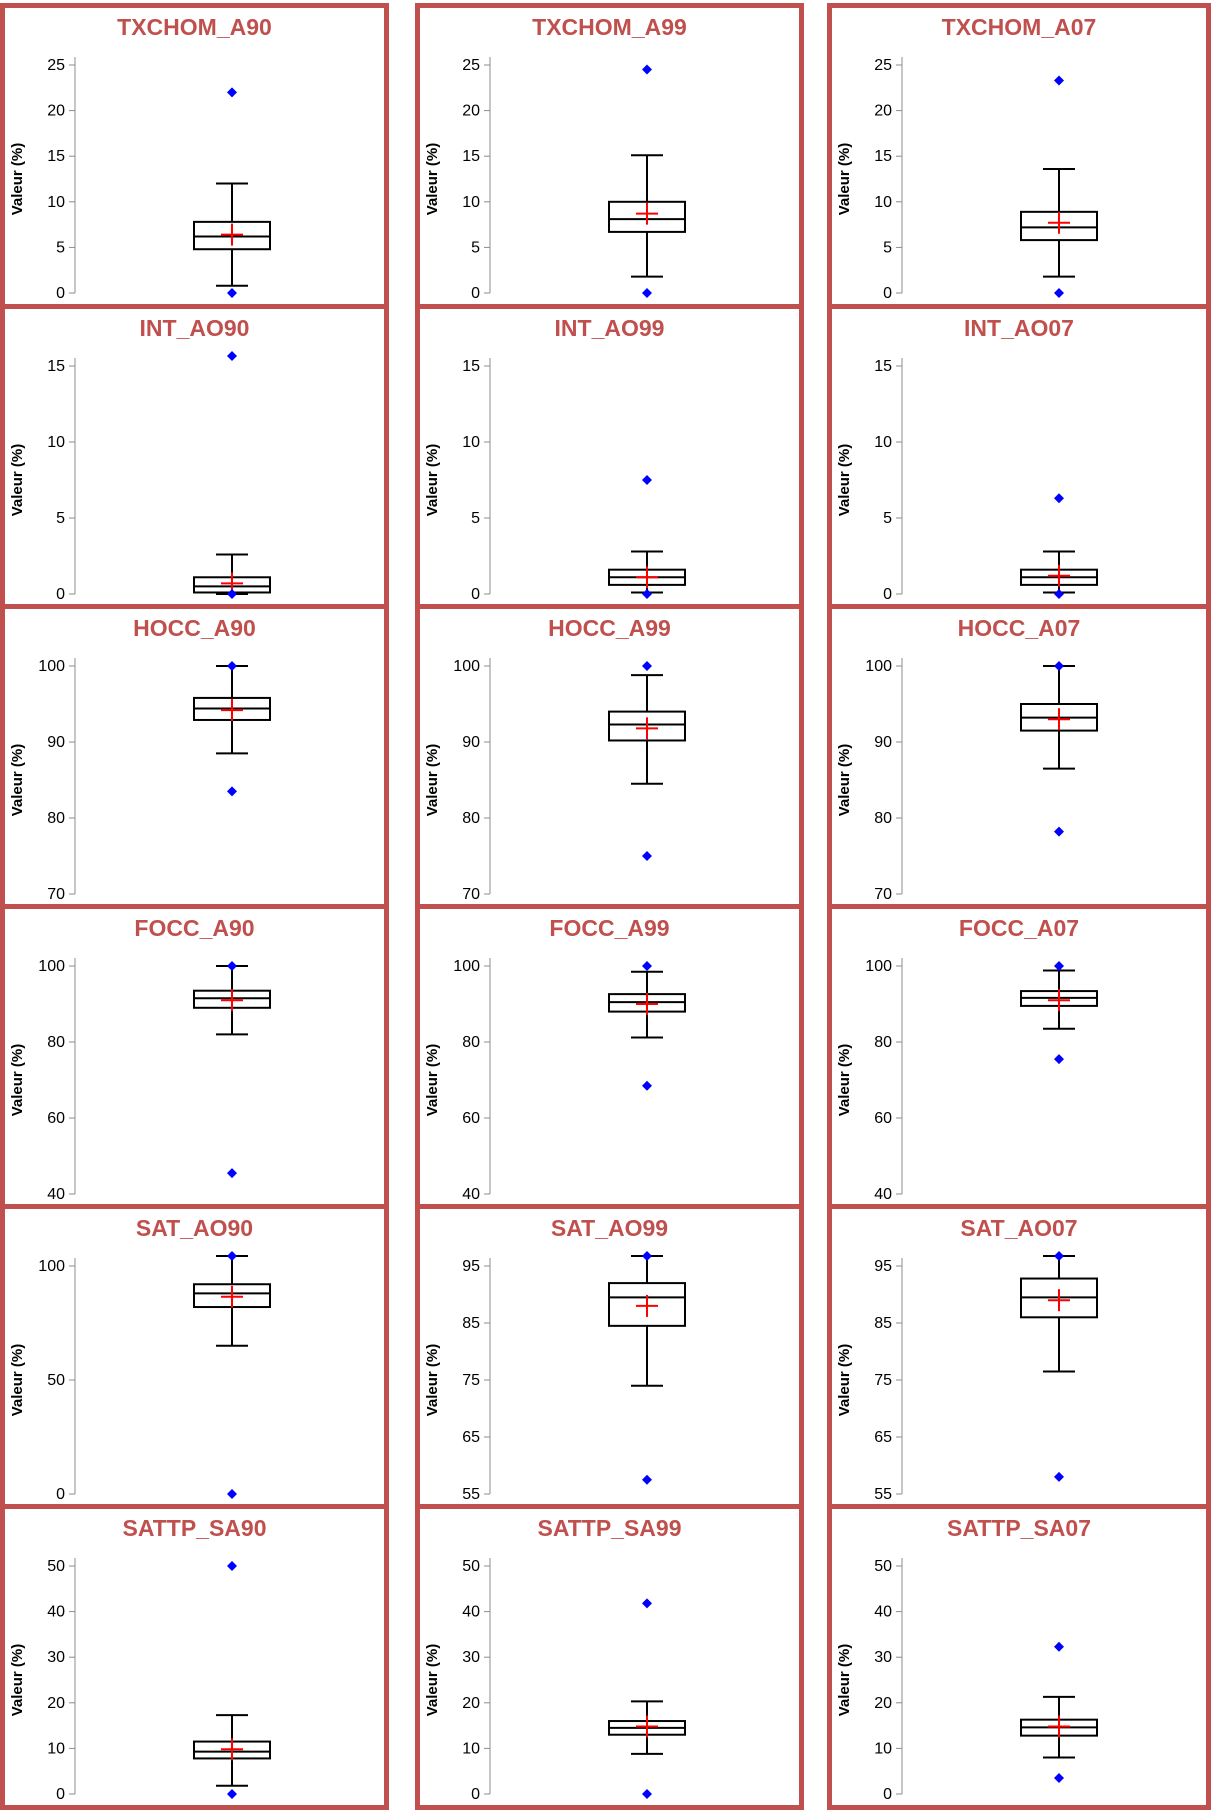 The image size is (1211, 1810). What do you see at coordinates (609, 1528) in the screenshot?
I see `chart-title: SATTP_SA99` at bounding box center [609, 1528].